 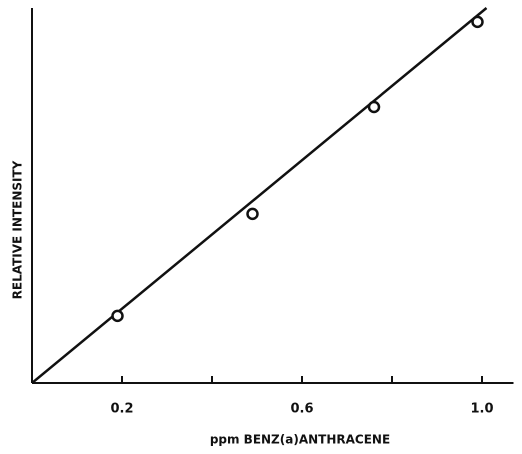 What do you see at coordinates (481, 409) in the screenshot?
I see `x-tick-label: 1.0` at bounding box center [481, 409].